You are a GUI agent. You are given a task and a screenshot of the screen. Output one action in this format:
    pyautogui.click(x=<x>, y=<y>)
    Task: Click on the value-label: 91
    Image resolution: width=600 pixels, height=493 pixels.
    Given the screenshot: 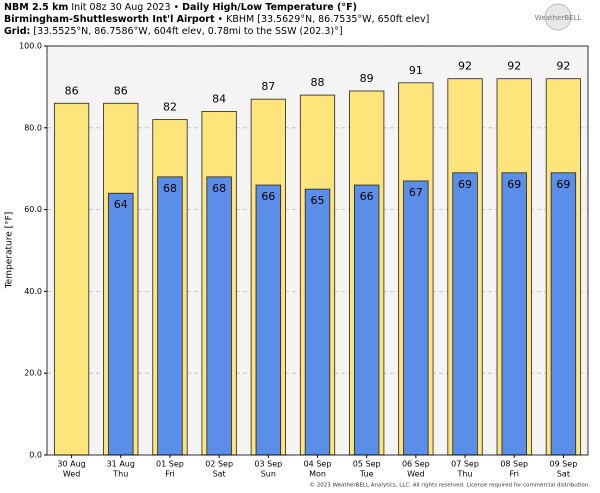 What is the action you would take?
    pyautogui.click(x=416, y=70)
    